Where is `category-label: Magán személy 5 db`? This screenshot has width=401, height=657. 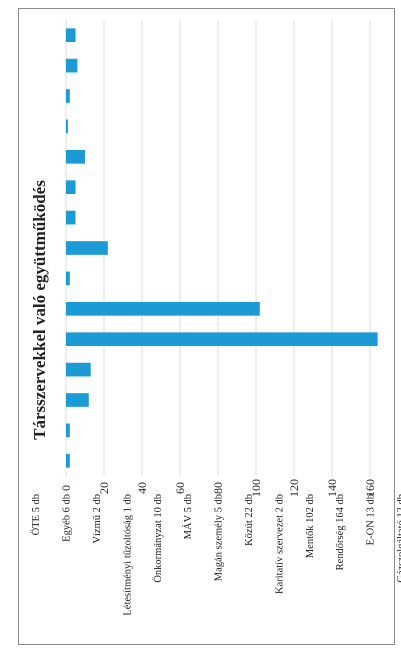
category-label: Magán személy 5 db is located at coordinates (219, 537).